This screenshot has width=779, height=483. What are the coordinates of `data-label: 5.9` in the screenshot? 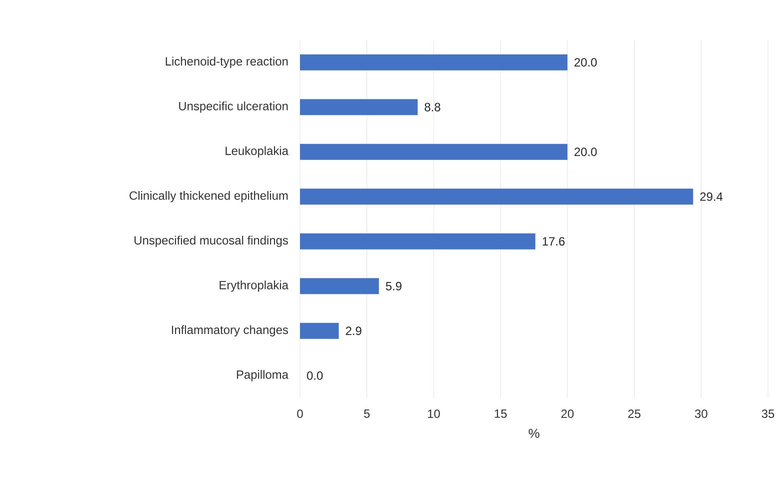 It's located at (394, 286).